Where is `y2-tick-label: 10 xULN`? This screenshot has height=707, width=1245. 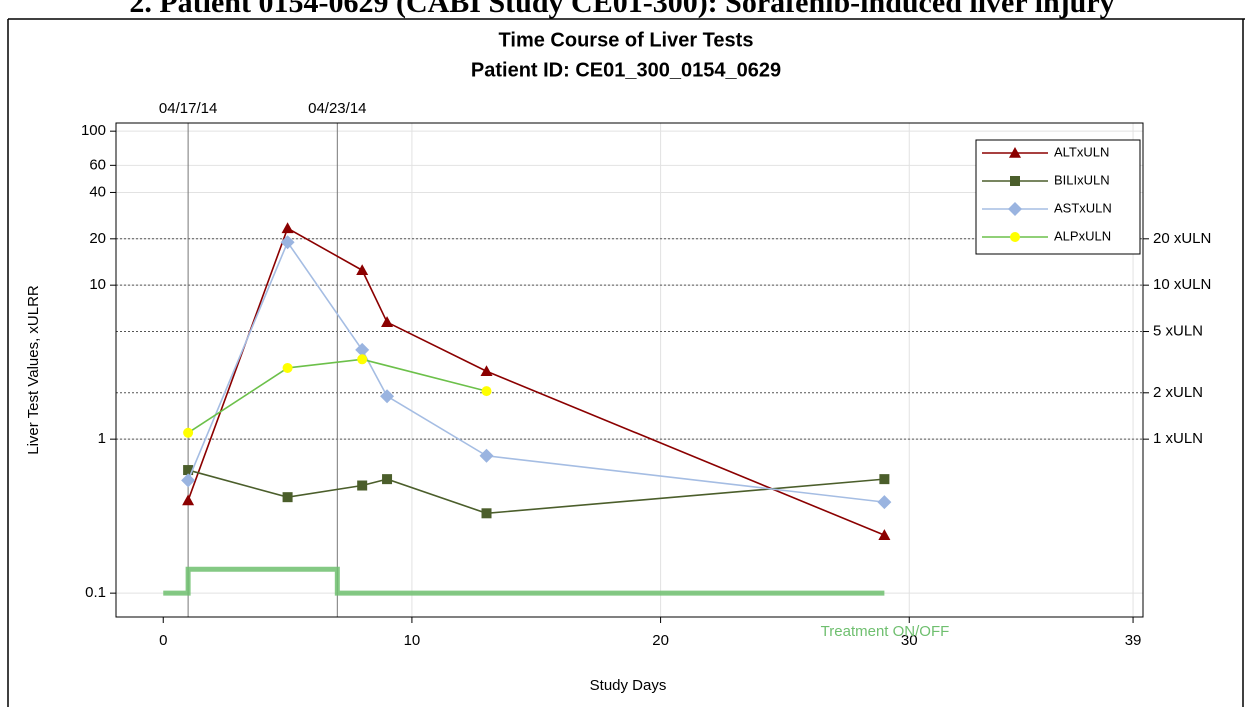
y2-tick-label: 10 xULN is located at coordinates (1182, 284).